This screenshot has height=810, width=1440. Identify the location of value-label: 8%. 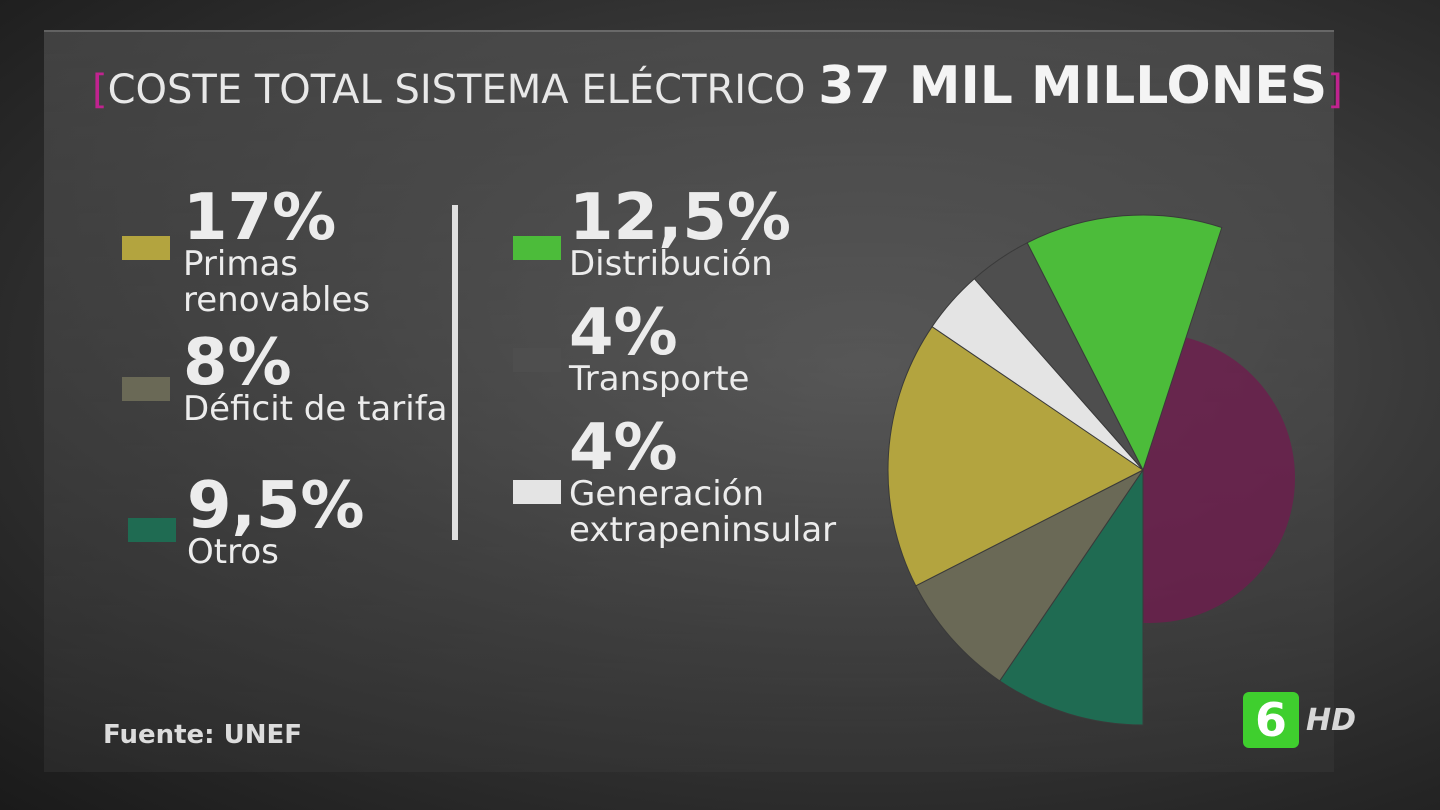
(237, 363).